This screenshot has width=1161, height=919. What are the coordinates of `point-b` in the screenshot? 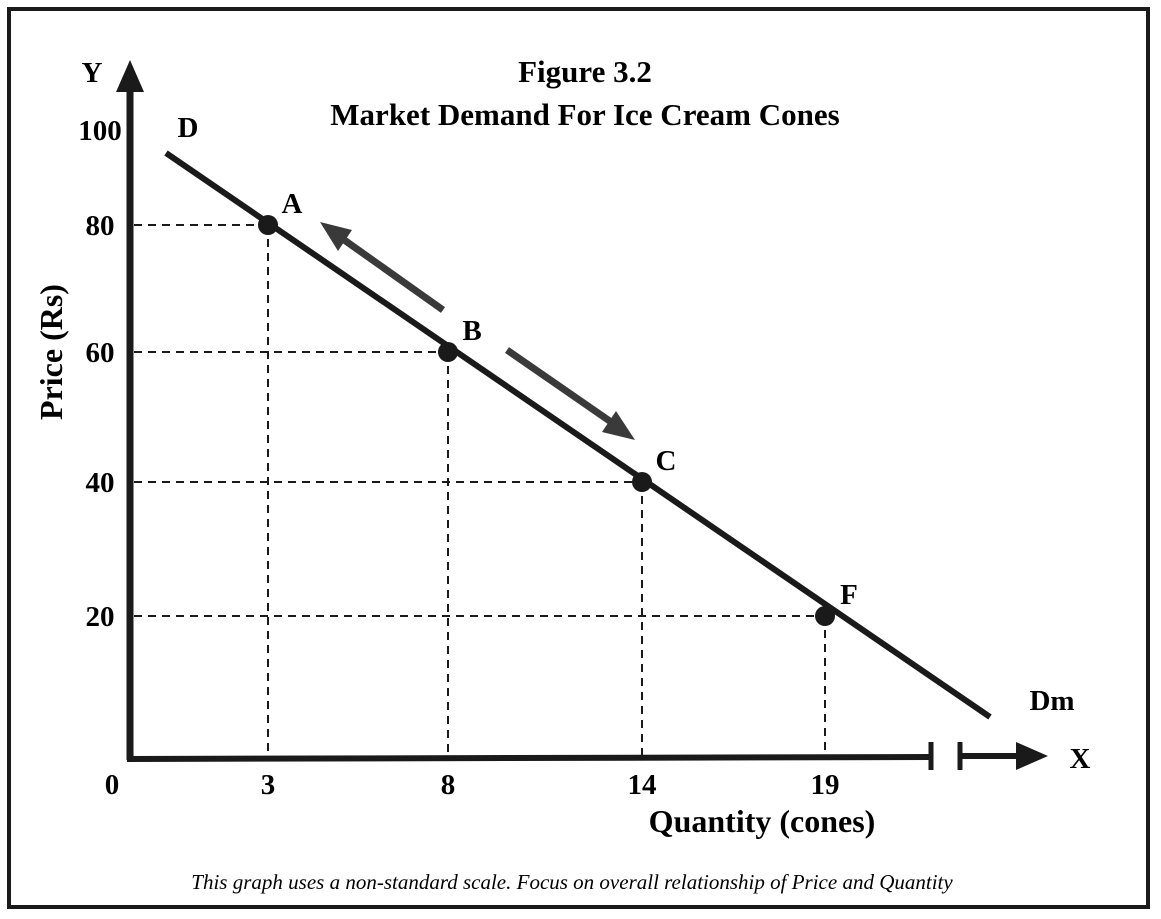 It's located at (448, 352).